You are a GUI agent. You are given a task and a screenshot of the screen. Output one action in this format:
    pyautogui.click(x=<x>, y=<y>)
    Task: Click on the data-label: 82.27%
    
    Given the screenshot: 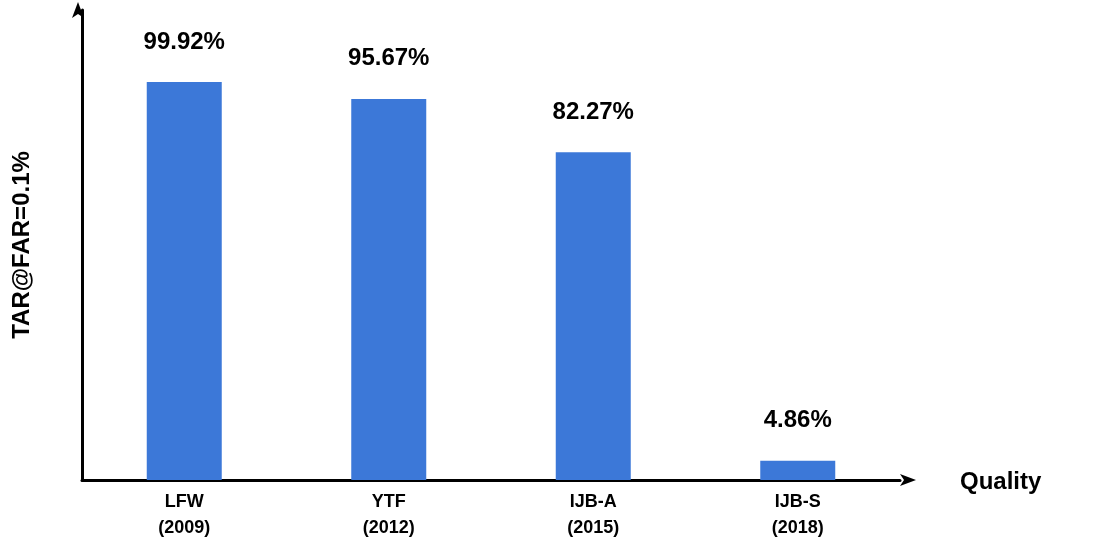 What is the action you would take?
    pyautogui.click(x=593, y=110)
    